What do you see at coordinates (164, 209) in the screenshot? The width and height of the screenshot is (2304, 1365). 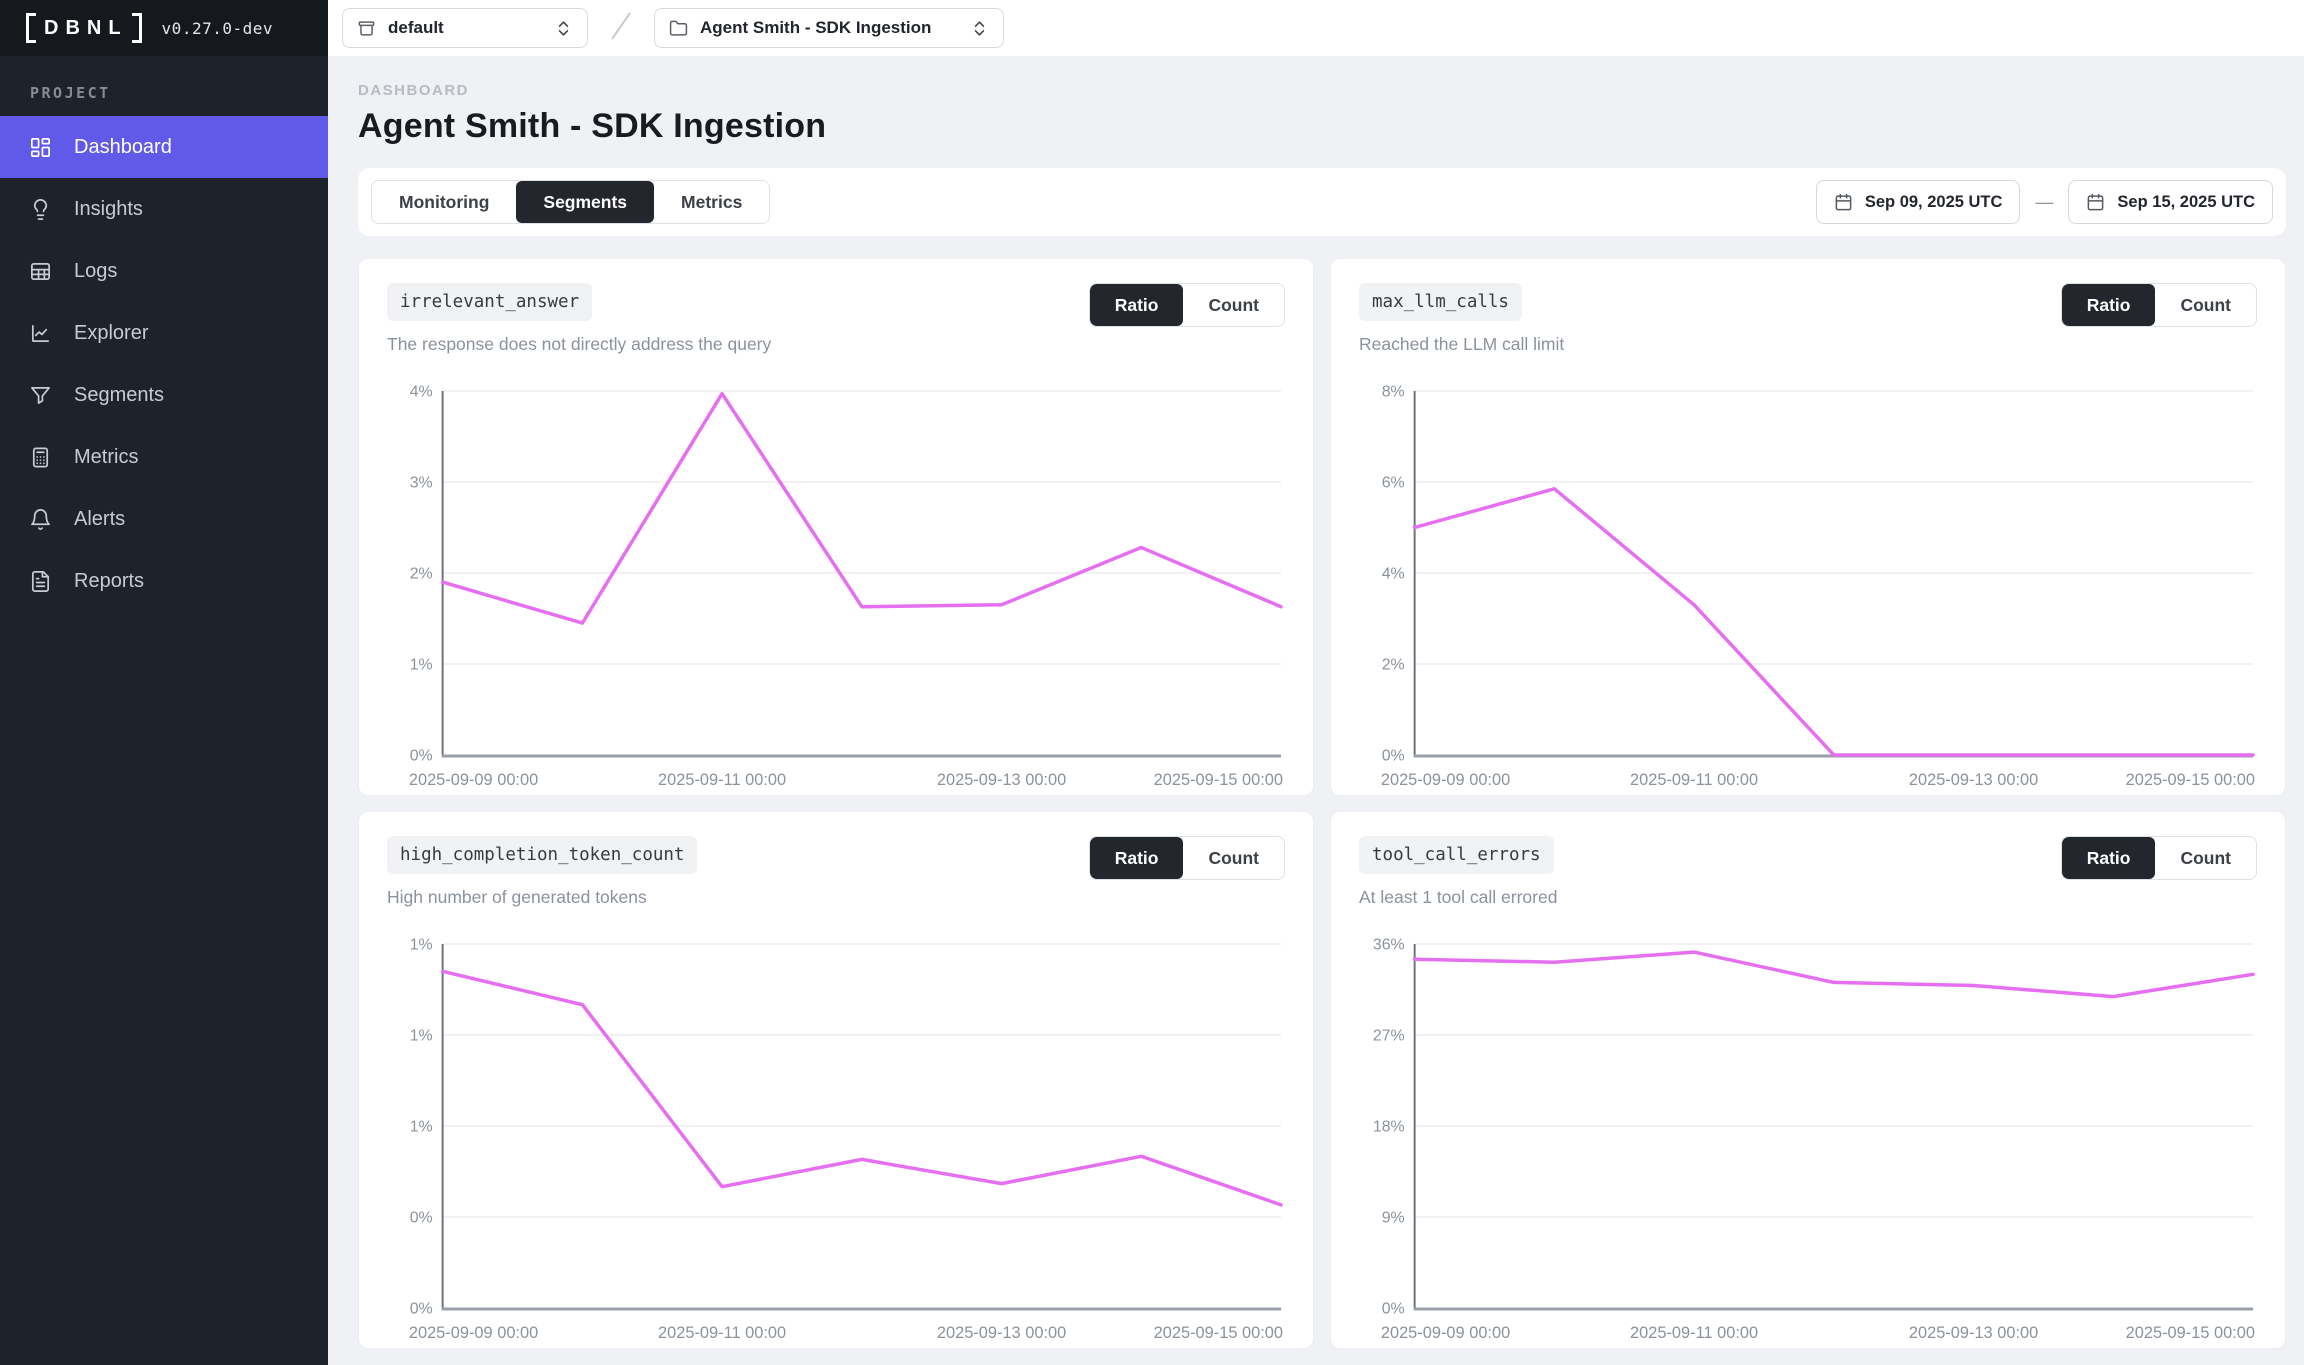 I see `sidebar-item-insights: Insights` at bounding box center [164, 209].